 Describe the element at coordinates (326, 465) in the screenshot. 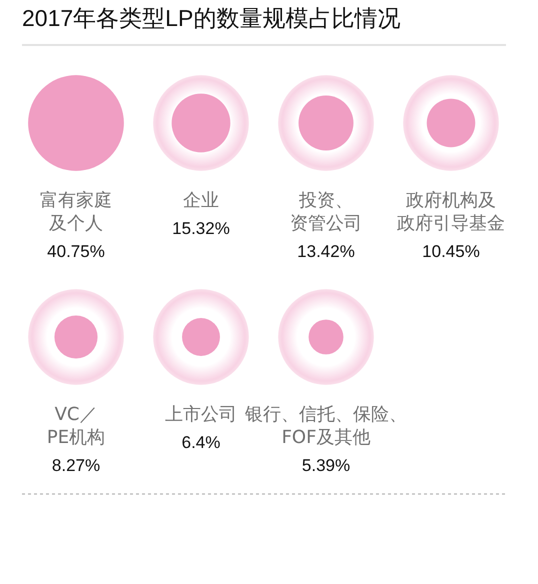

I see `data-label: 5.39%` at that location.